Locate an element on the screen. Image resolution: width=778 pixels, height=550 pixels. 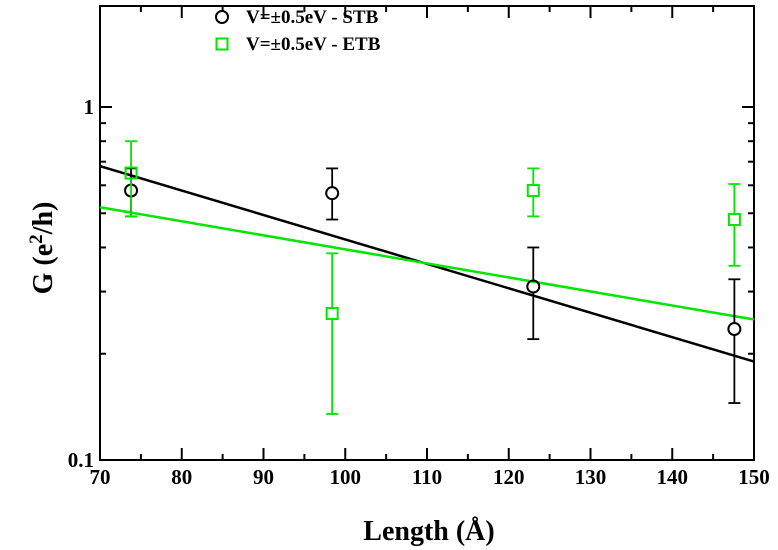
x-tick-label: 120 is located at coordinates (509, 477).